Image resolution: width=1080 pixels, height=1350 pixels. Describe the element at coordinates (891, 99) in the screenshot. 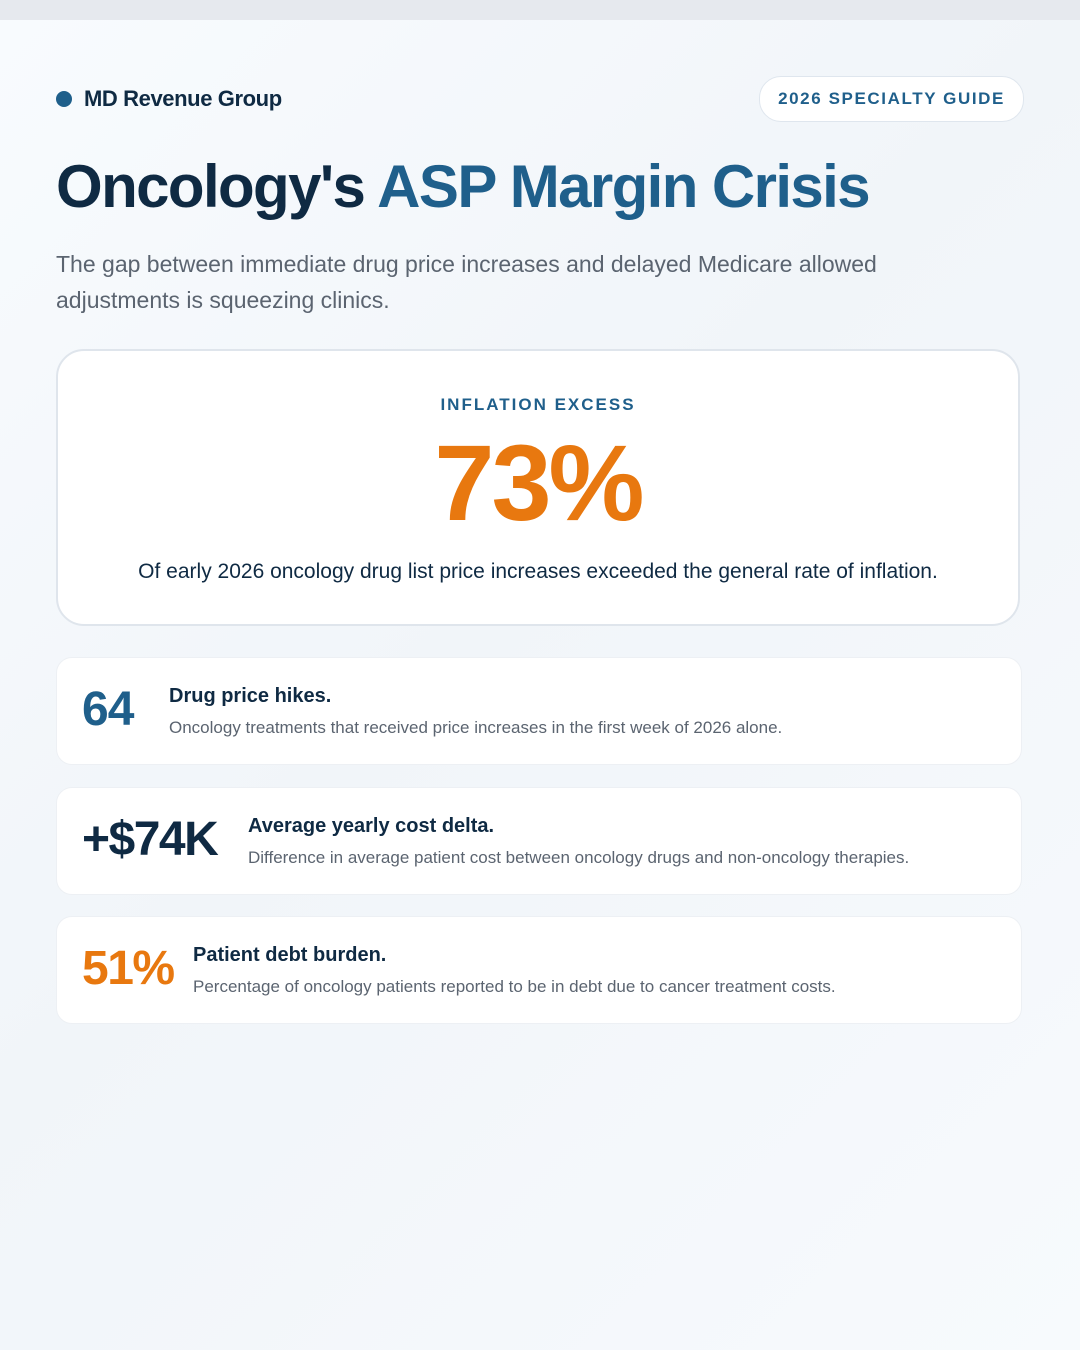

I see `specialty-guide-badge: 2026 SPECIALTY GUIDE` at that location.